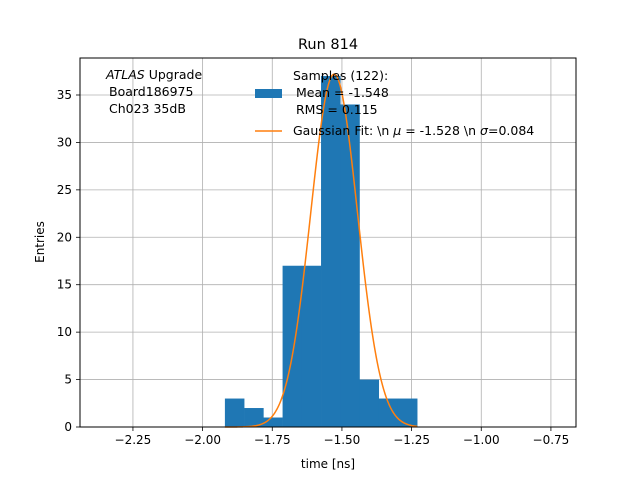 Image resolution: width=640 pixels, height=480 pixels. What do you see at coordinates (396, 130) in the screenshot?
I see `legend-fit-mu-symbol: μ` at bounding box center [396, 130].